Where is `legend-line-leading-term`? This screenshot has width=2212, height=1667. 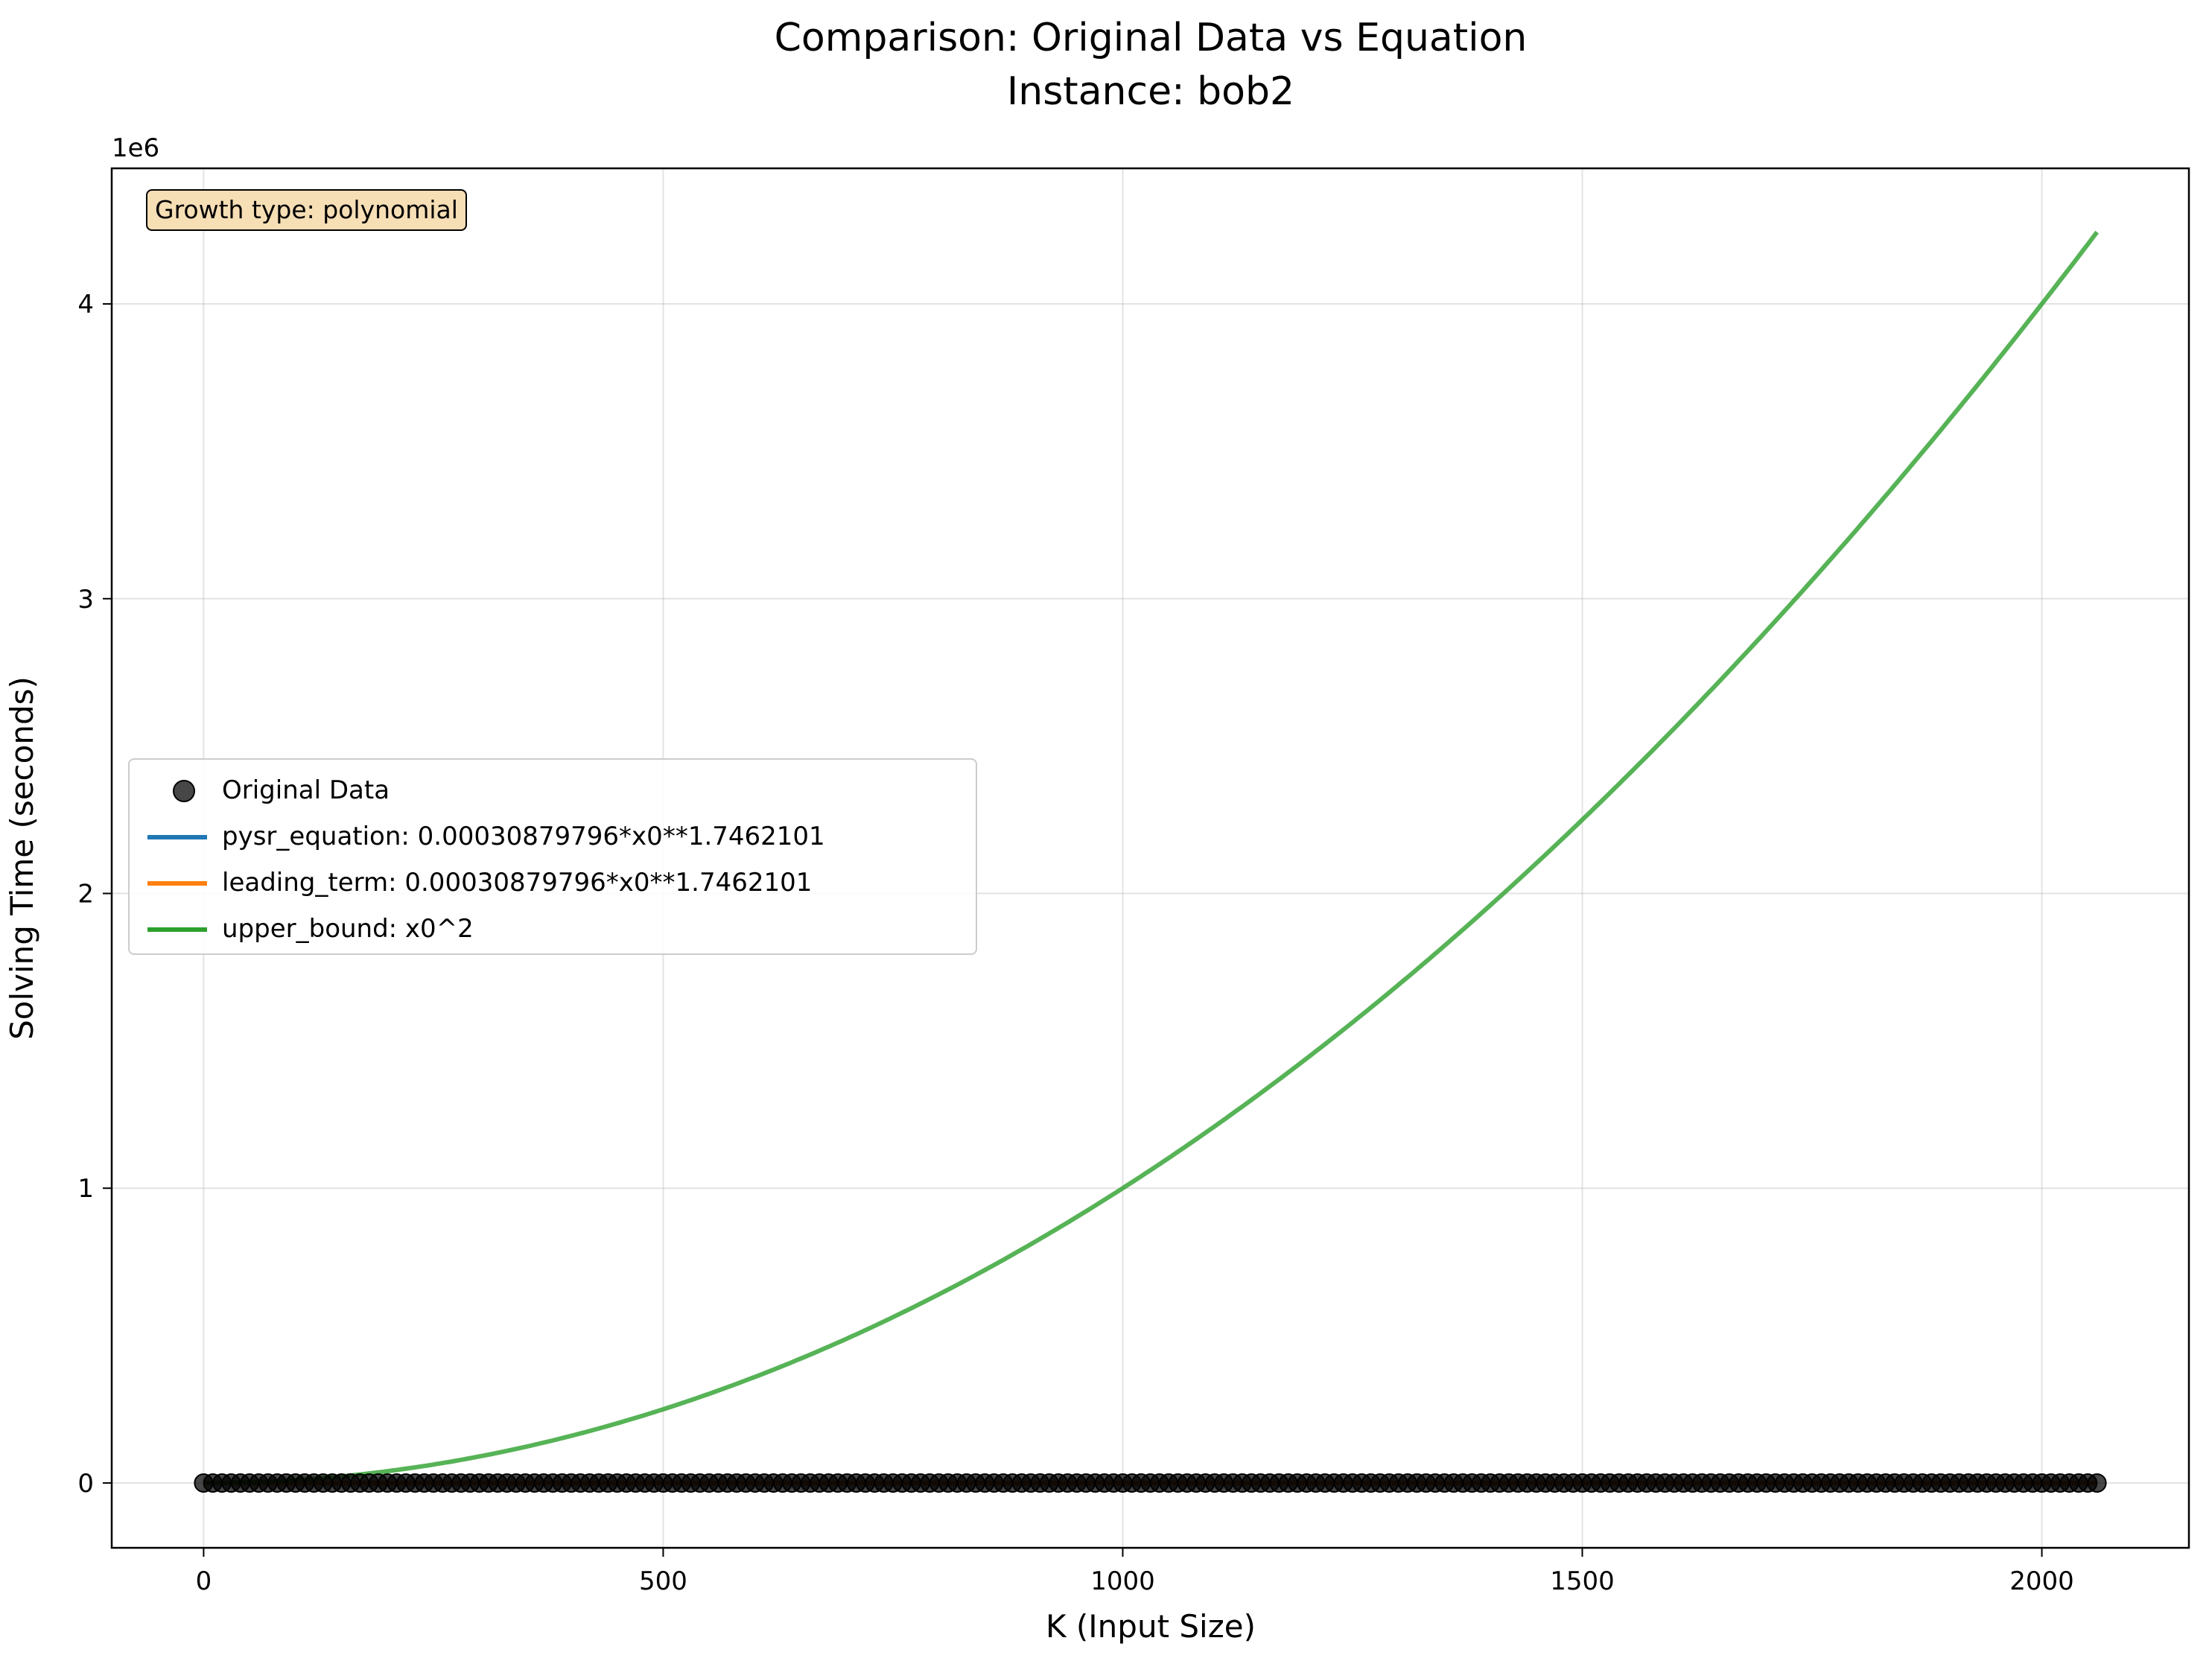
legend-line-leading-term is located at coordinates (181, 883).